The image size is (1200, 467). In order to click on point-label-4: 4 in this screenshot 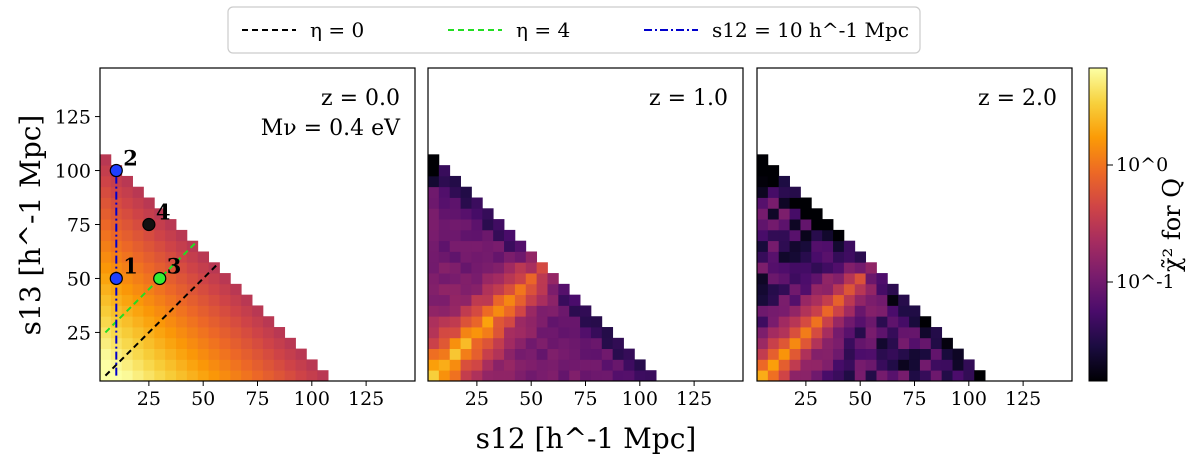, I will do `click(163, 212)`.